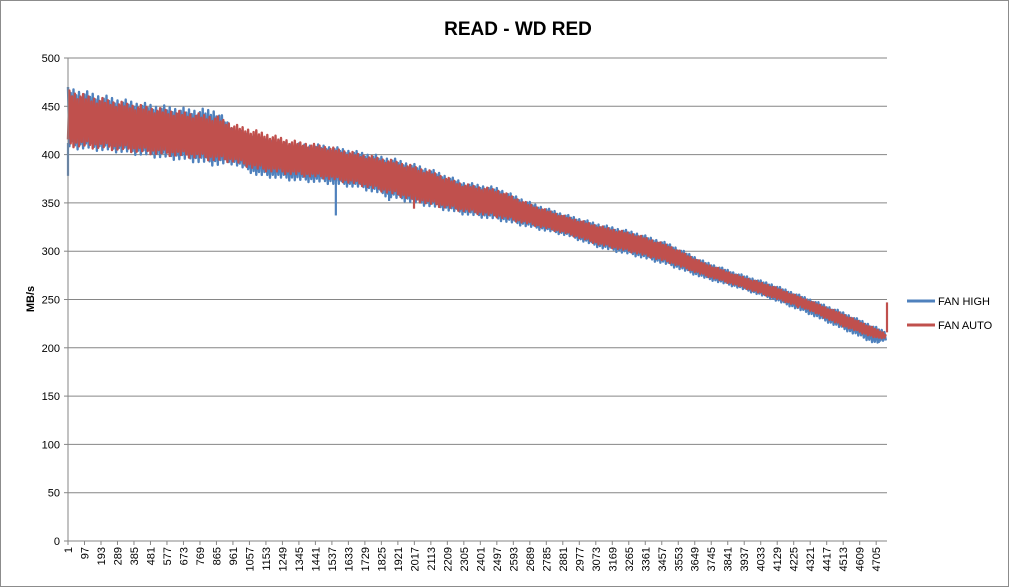  I want to click on x-tick-label: 193, so click(102, 556).